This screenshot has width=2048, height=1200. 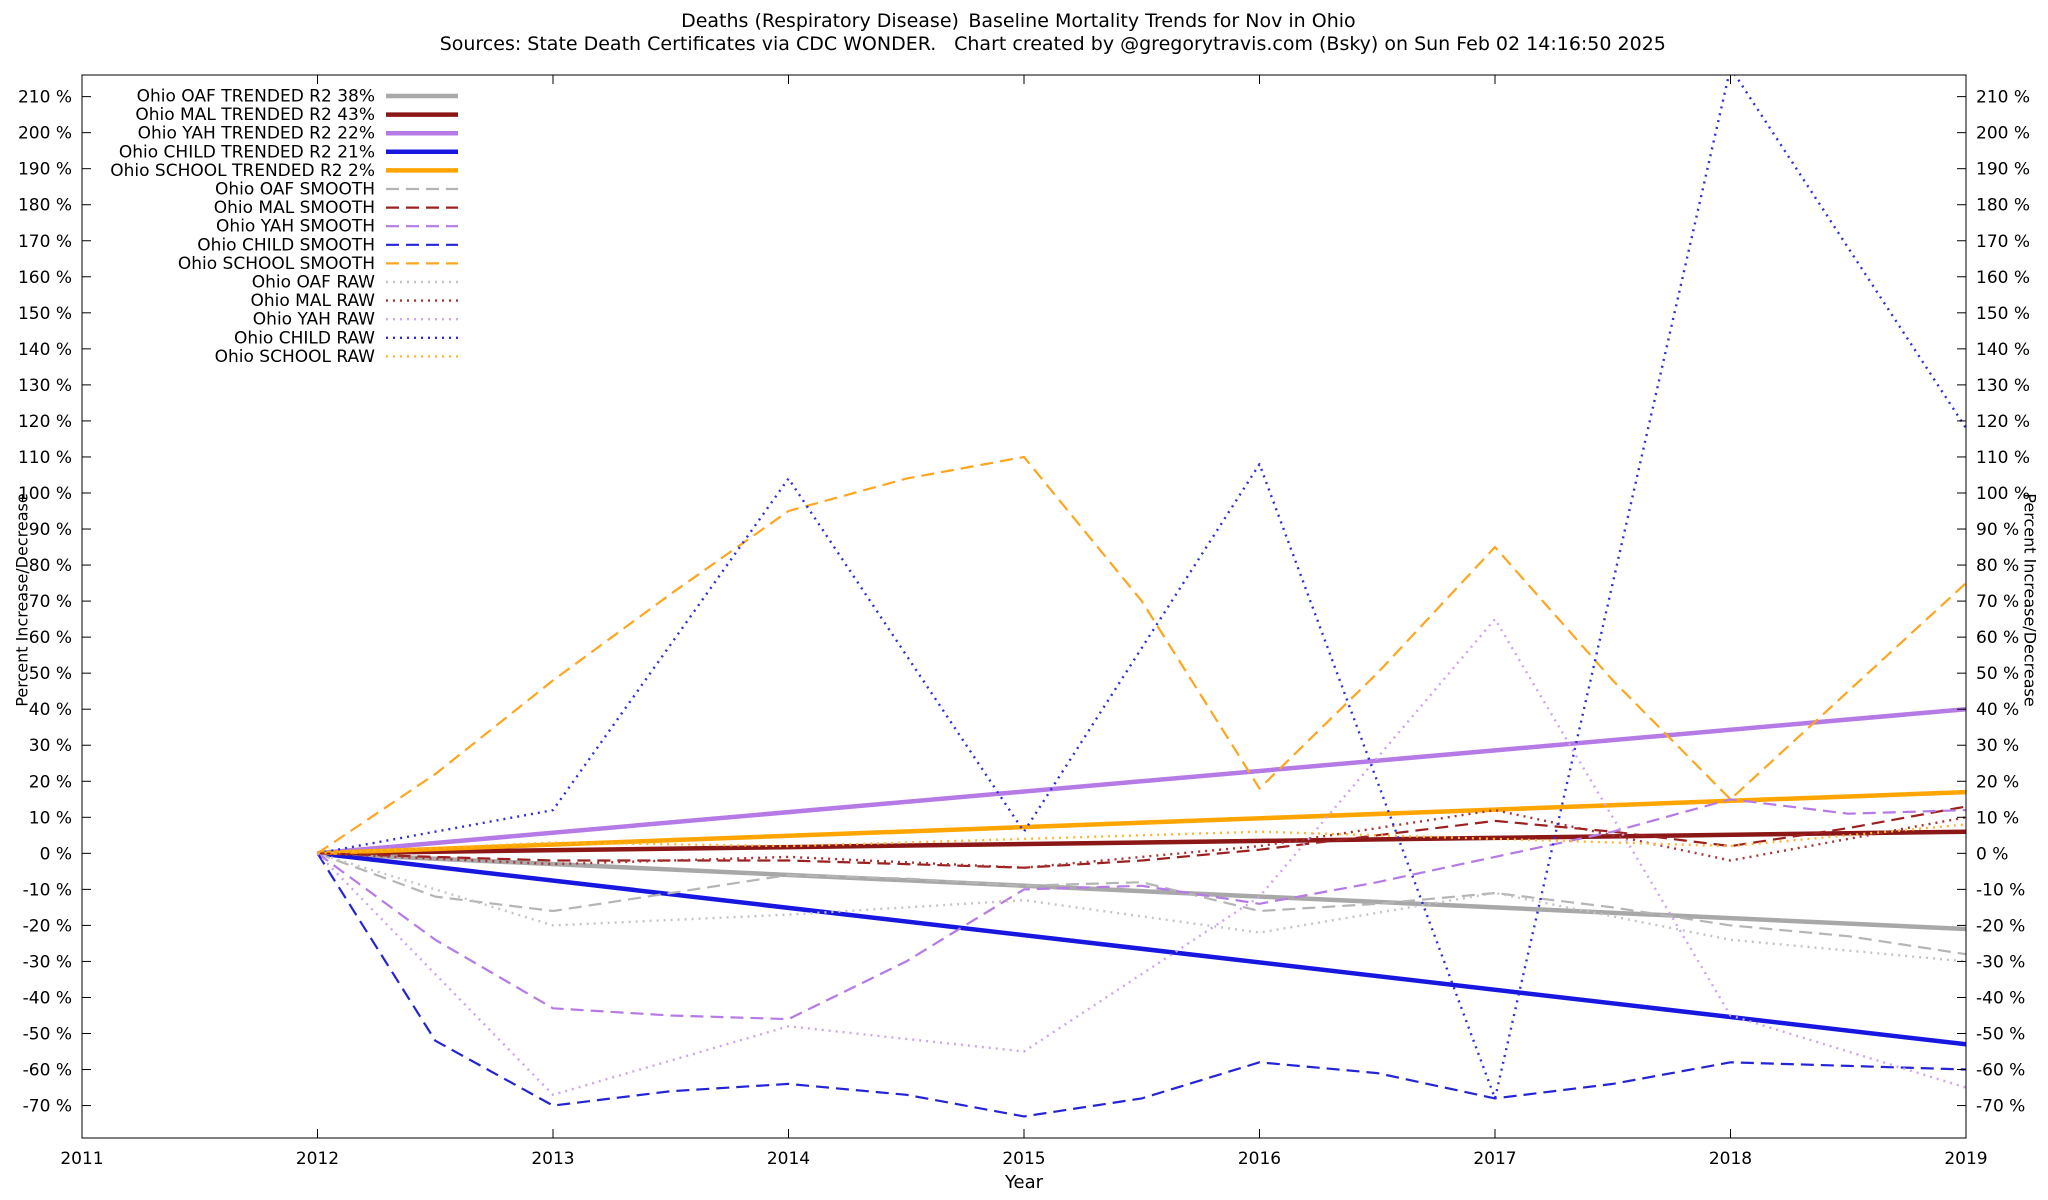 I want to click on y-tick-label-left: -20 %, so click(x=47, y=926).